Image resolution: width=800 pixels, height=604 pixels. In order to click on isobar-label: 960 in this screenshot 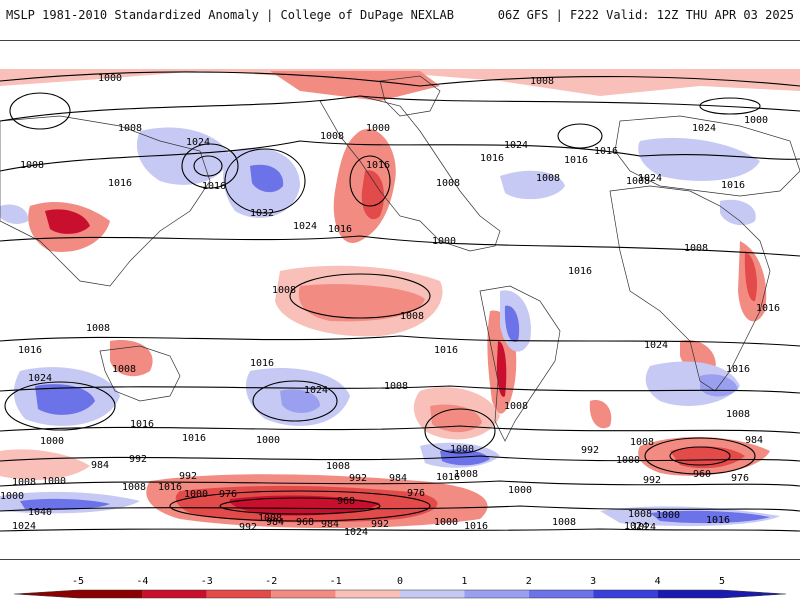, I will do `click(702, 474)`.